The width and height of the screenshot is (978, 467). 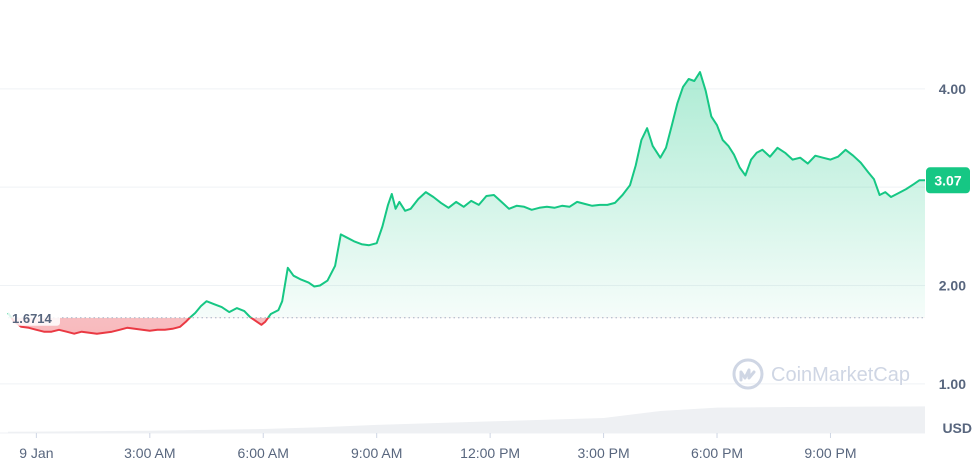 I want to click on price-line-down, so click(x=140, y=326).